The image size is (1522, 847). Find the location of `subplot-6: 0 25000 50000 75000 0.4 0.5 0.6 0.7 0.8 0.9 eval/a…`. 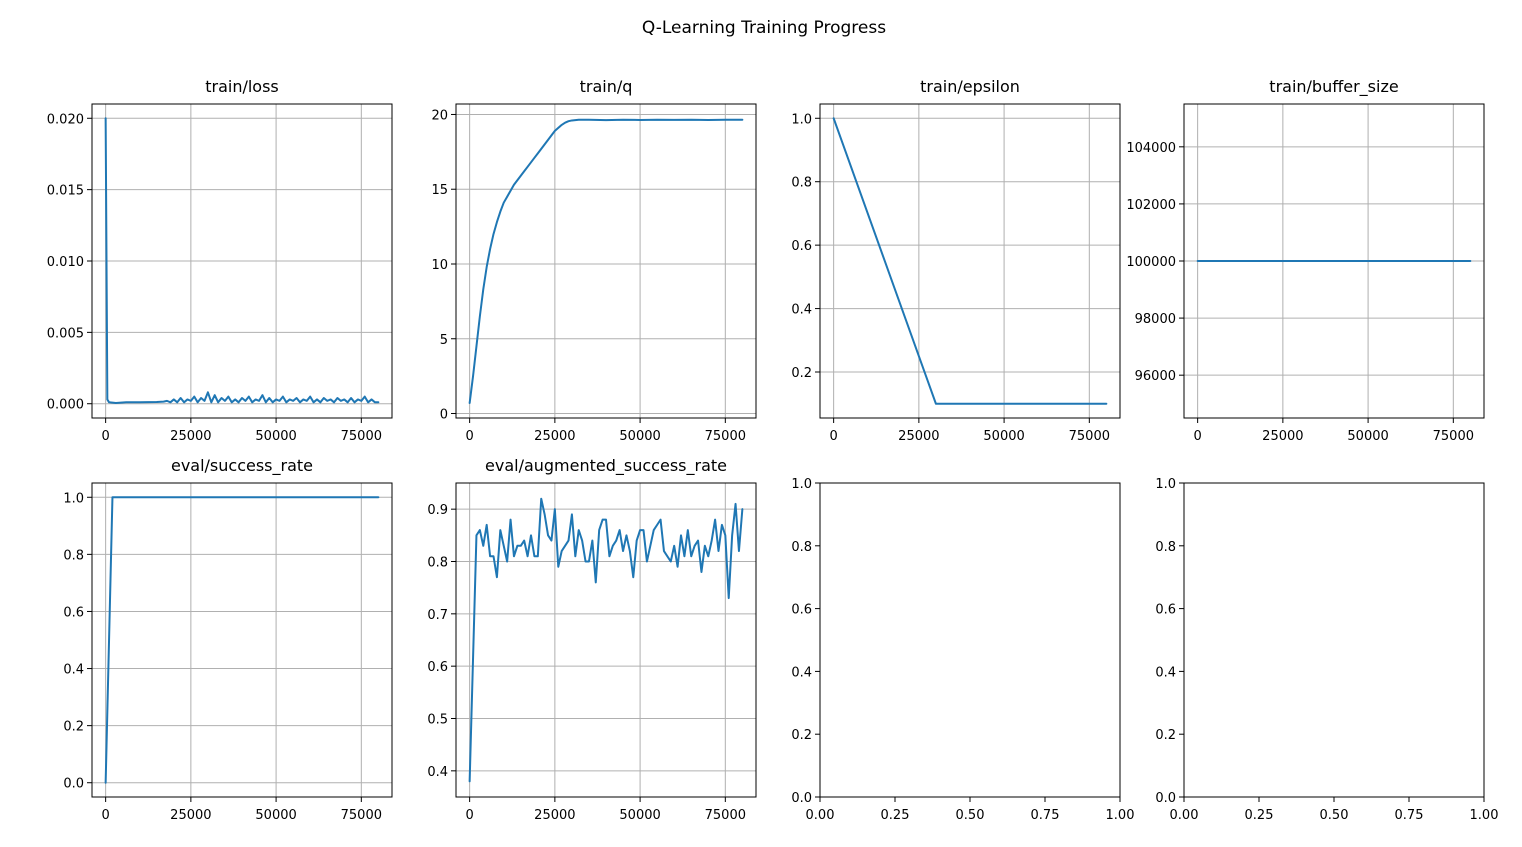

subplot-6: 0 25000 50000 75000 0.4 0.5 0.6 0.7 0.8 0.9 eval/a… is located at coordinates (592, 639).